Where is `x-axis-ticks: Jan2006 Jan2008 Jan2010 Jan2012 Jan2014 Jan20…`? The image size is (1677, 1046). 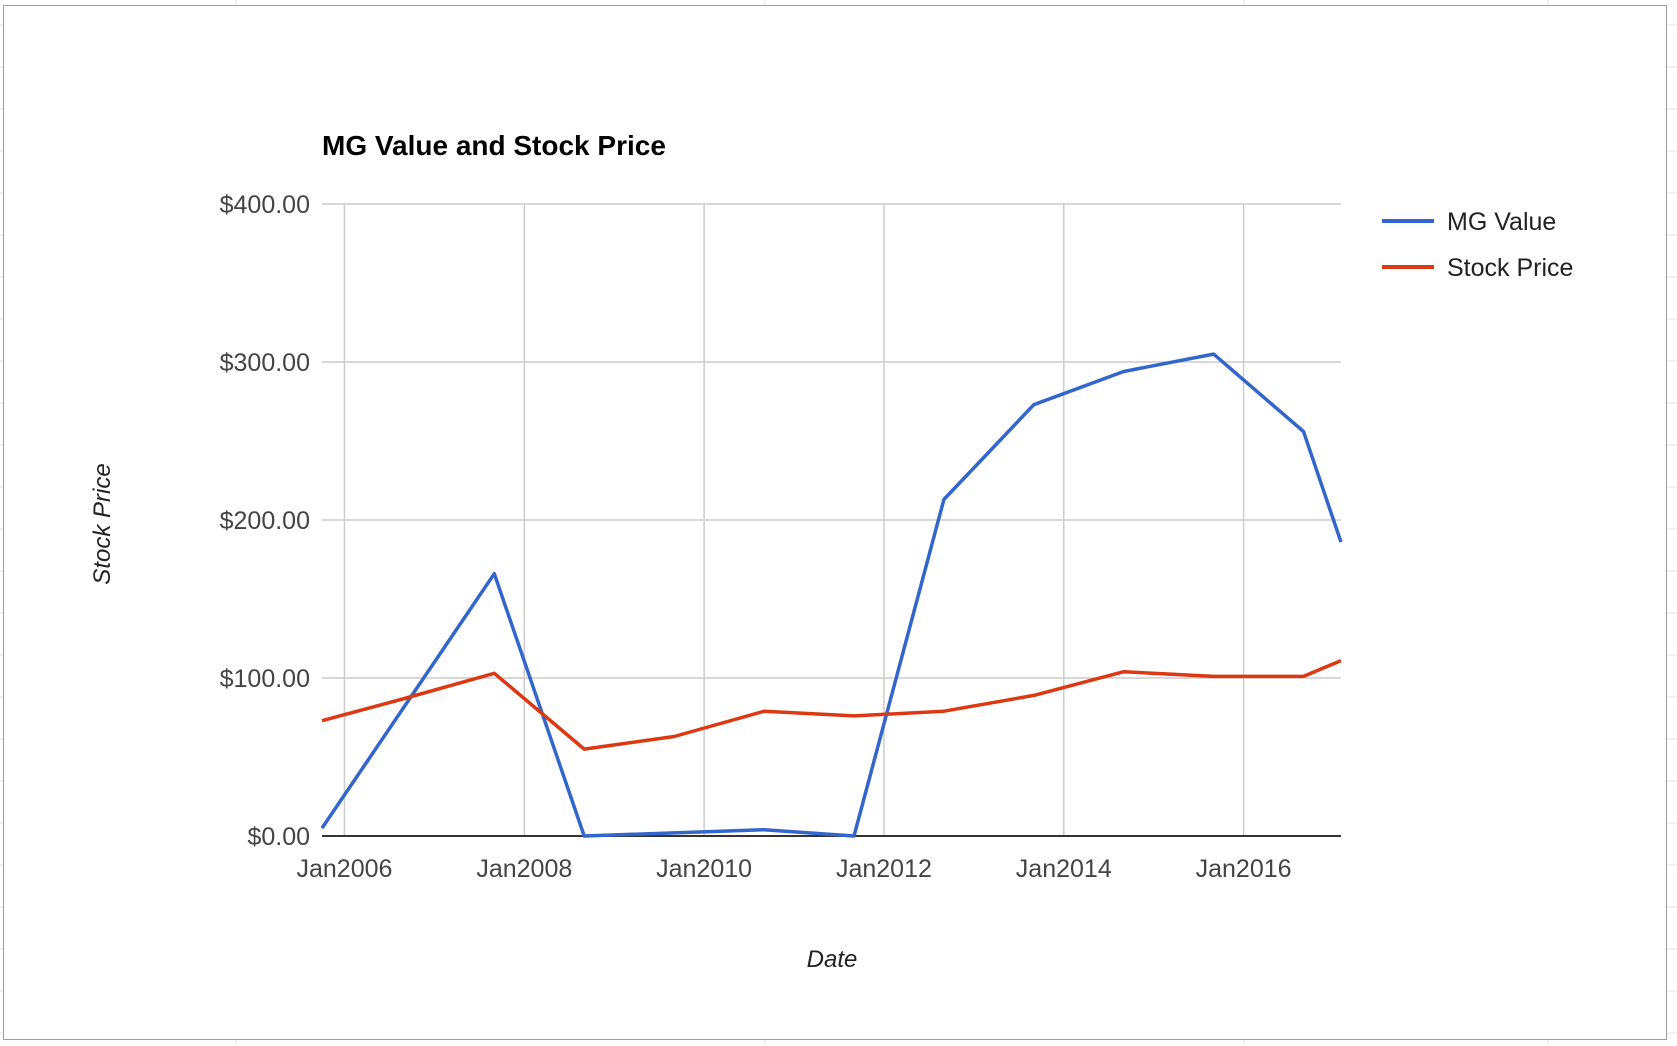
x-axis-ticks: Jan2006 Jan2008 Jan2010 Jan2012 Jan2014 Jan20… is located at coordinates (794, 869).